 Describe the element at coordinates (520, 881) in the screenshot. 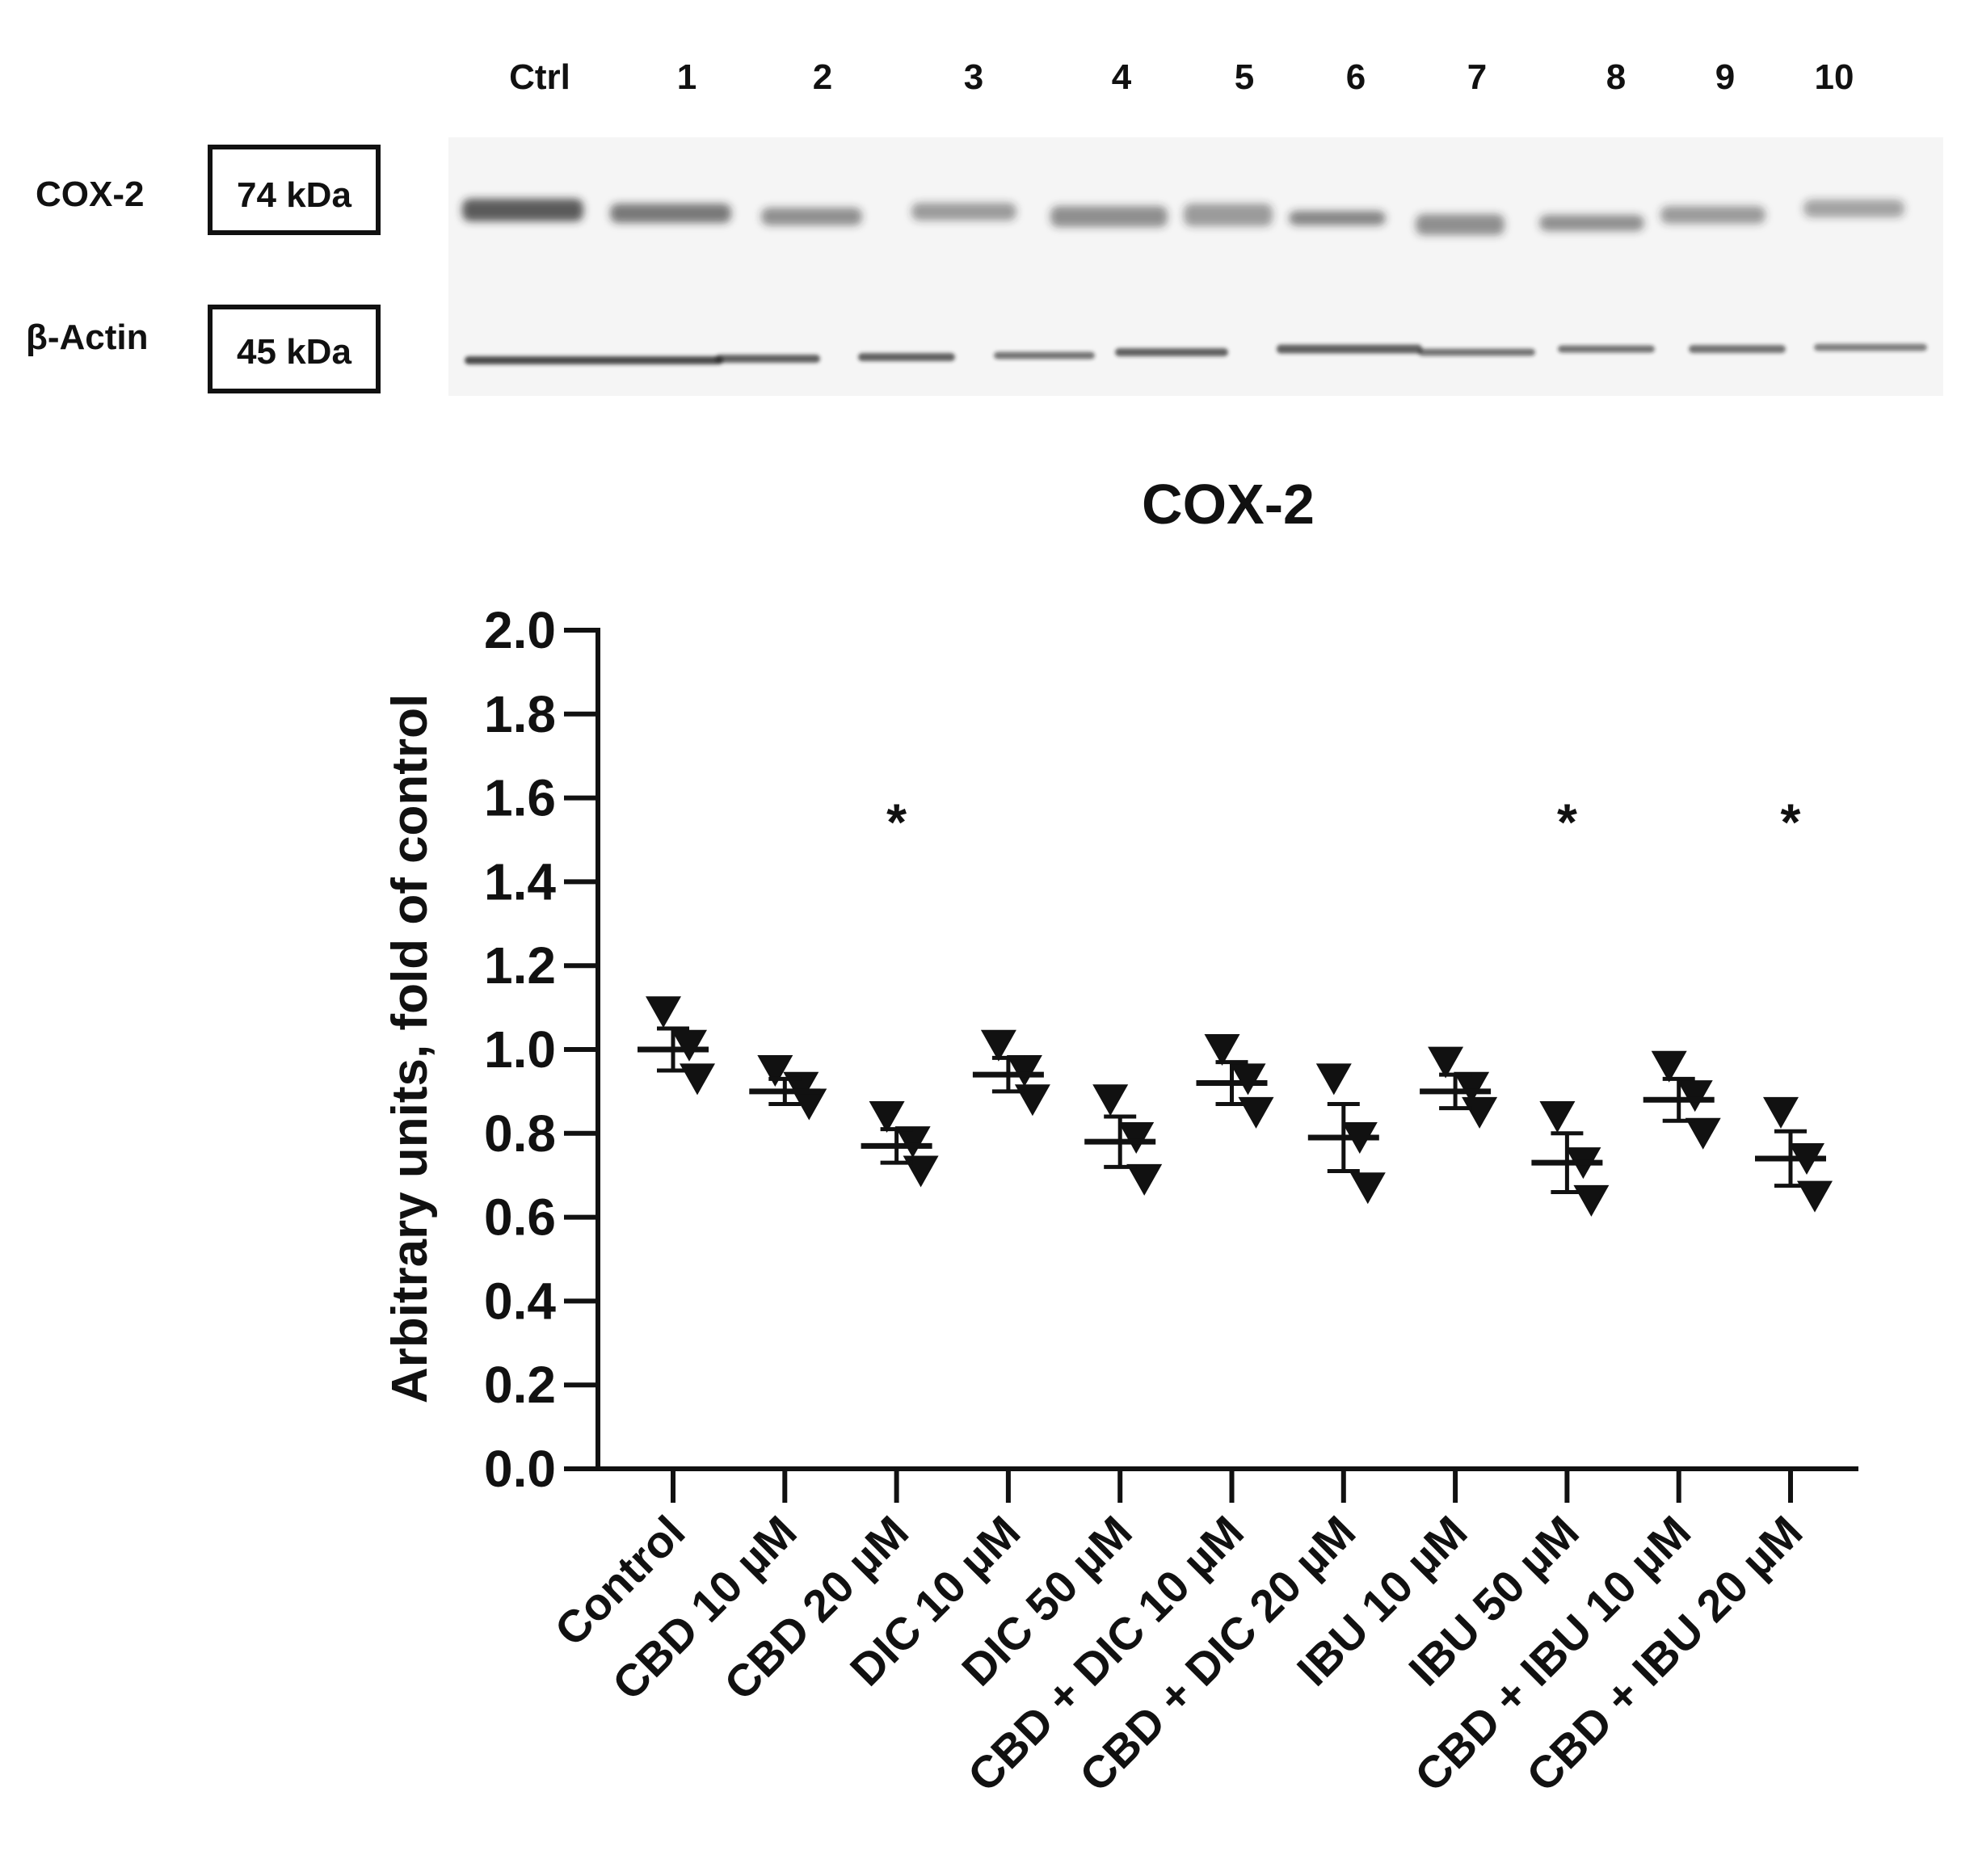

I see `y-tick-label: 1.4` at that location.